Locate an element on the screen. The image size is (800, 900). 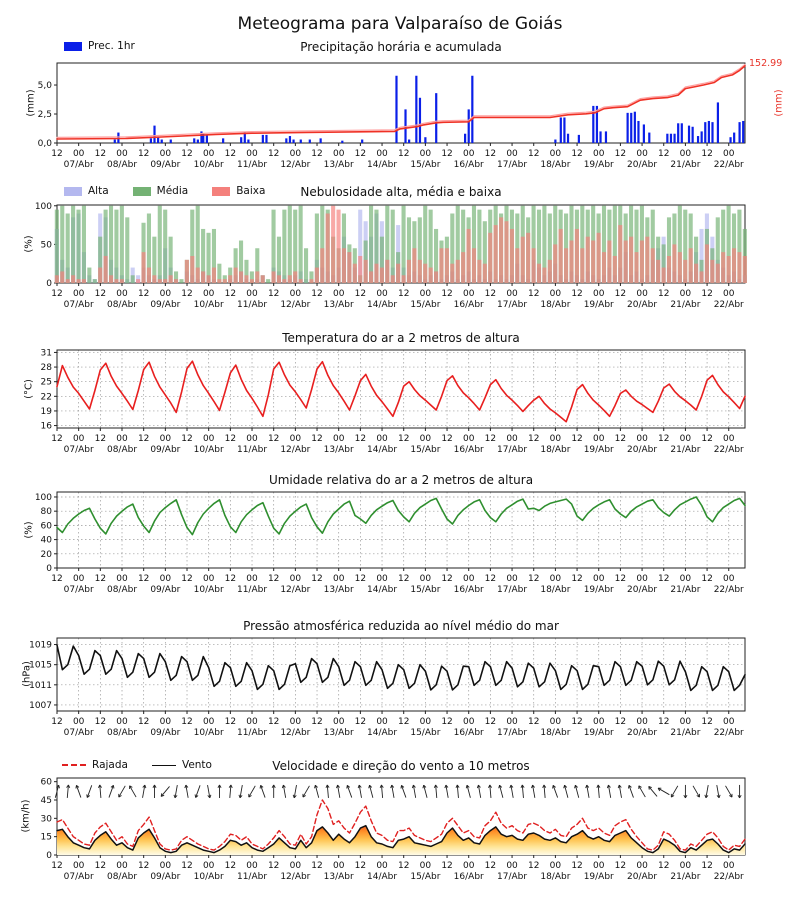
svg-text: 1011 is located at coordinates (40, 686).